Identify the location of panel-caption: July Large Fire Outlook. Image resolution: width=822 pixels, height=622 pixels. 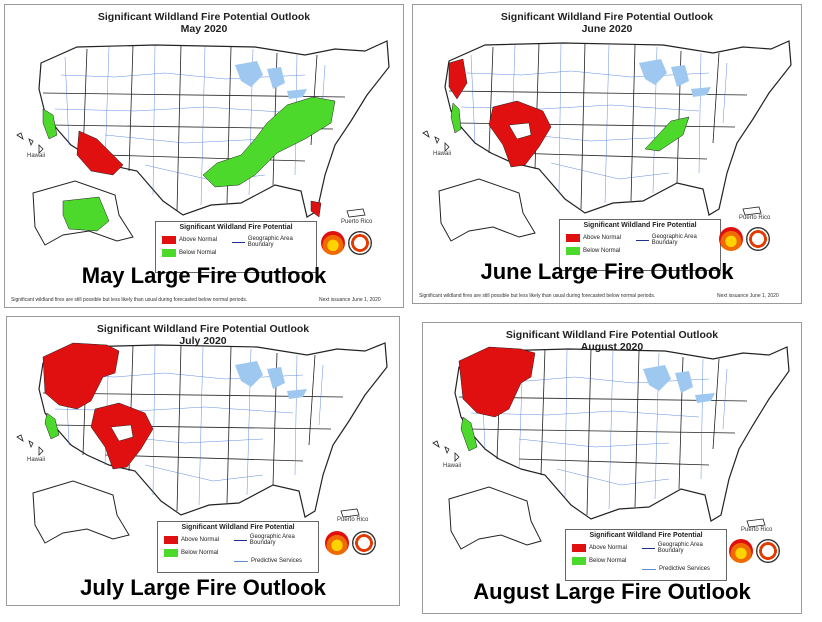
(203, 587).